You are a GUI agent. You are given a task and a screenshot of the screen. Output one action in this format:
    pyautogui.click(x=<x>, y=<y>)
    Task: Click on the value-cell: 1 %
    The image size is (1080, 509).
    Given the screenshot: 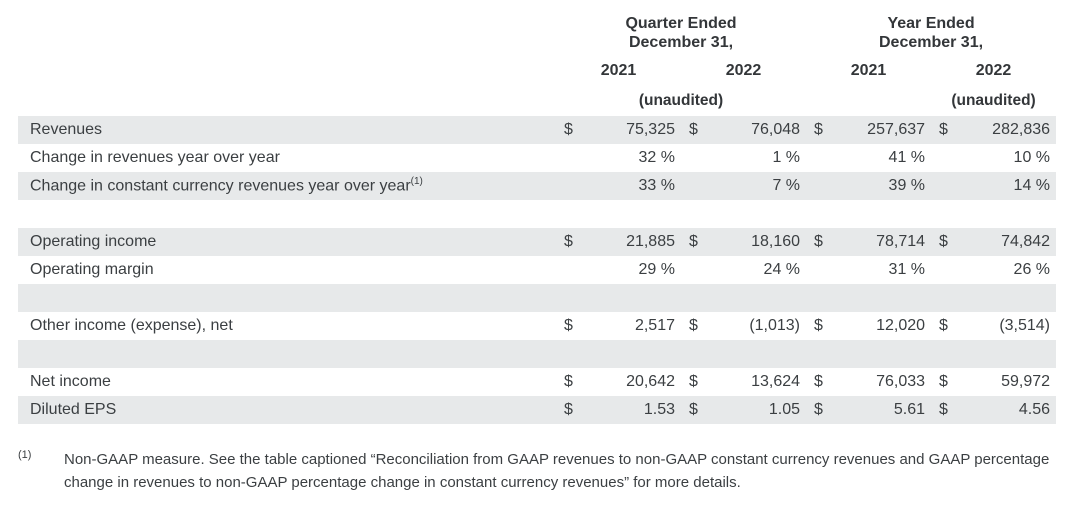 What is the action you would take?
    pyautogui.click(x=786, y=157)
    